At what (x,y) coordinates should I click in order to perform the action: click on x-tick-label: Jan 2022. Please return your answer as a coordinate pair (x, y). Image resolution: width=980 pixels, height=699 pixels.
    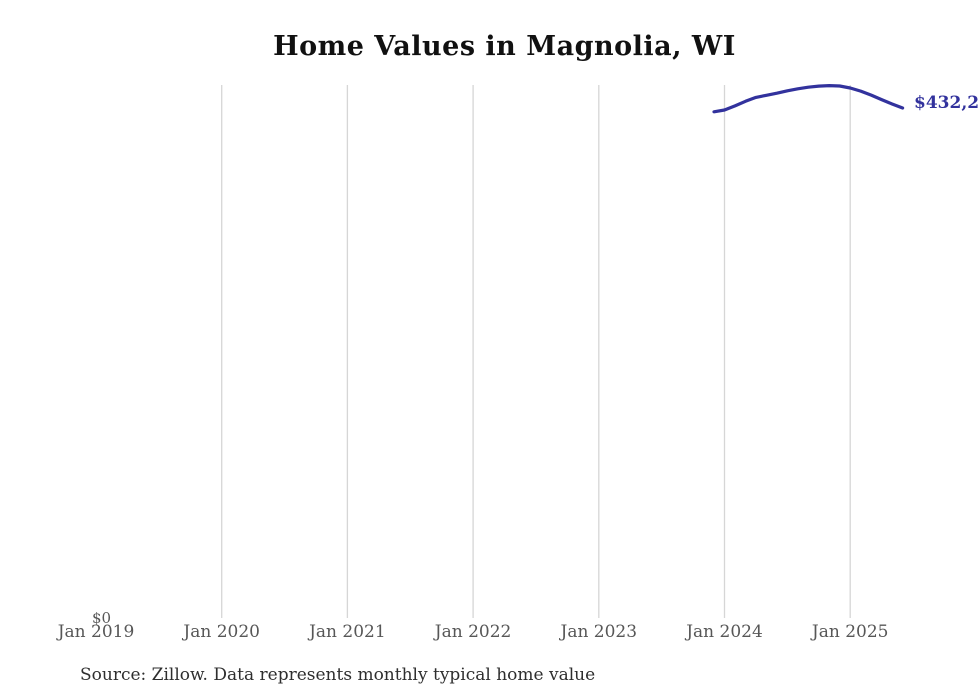
    Looking at the image, I should click on (473, 632).